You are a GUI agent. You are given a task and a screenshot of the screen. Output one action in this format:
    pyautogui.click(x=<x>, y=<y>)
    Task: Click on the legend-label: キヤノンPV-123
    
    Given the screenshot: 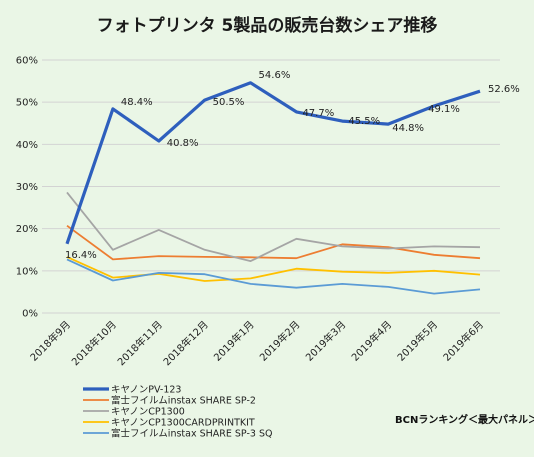 What is the action you would take?
    pyautogui.click(x=146, y=390)
    